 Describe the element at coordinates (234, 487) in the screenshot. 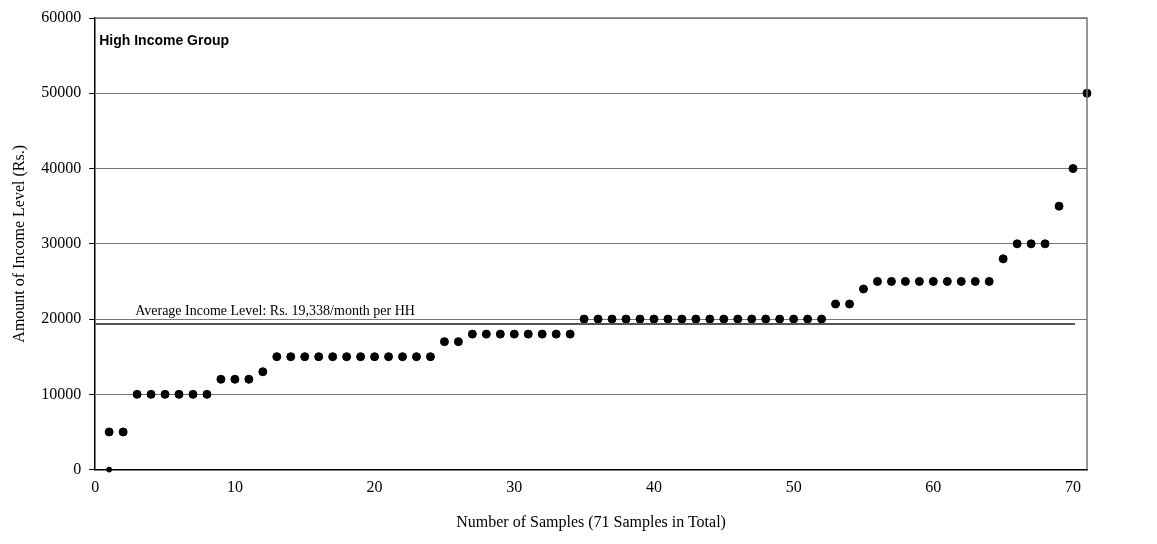

I see `x-tick-label: 10` at that location.